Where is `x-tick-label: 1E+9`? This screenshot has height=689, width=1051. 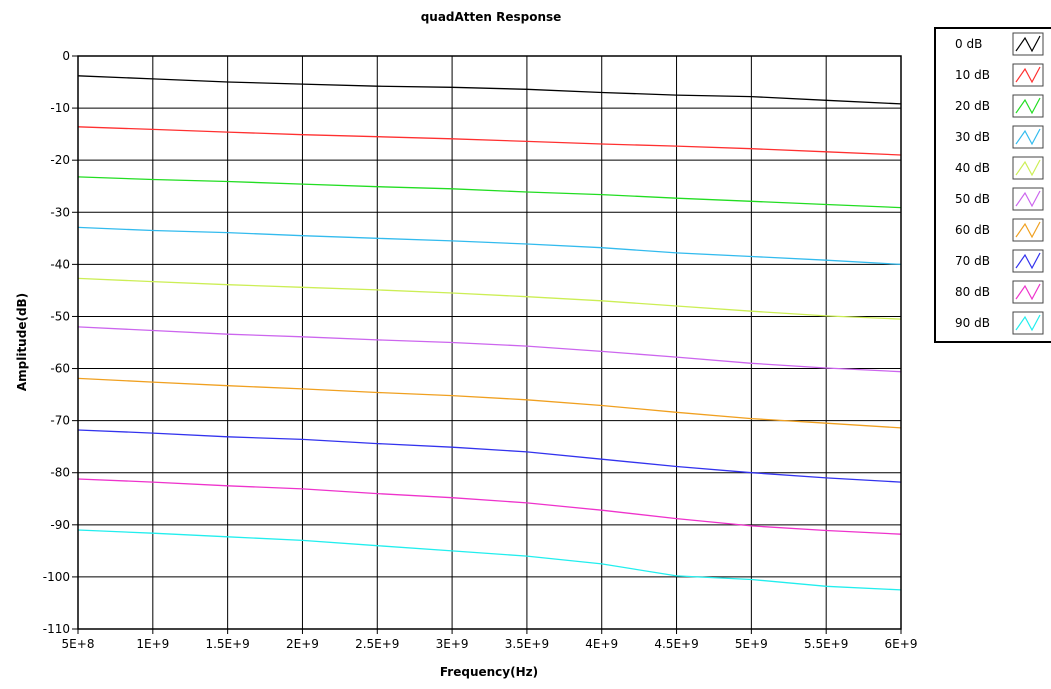
x-tick-label: 1E+9 is located at coordinates (152, 644).